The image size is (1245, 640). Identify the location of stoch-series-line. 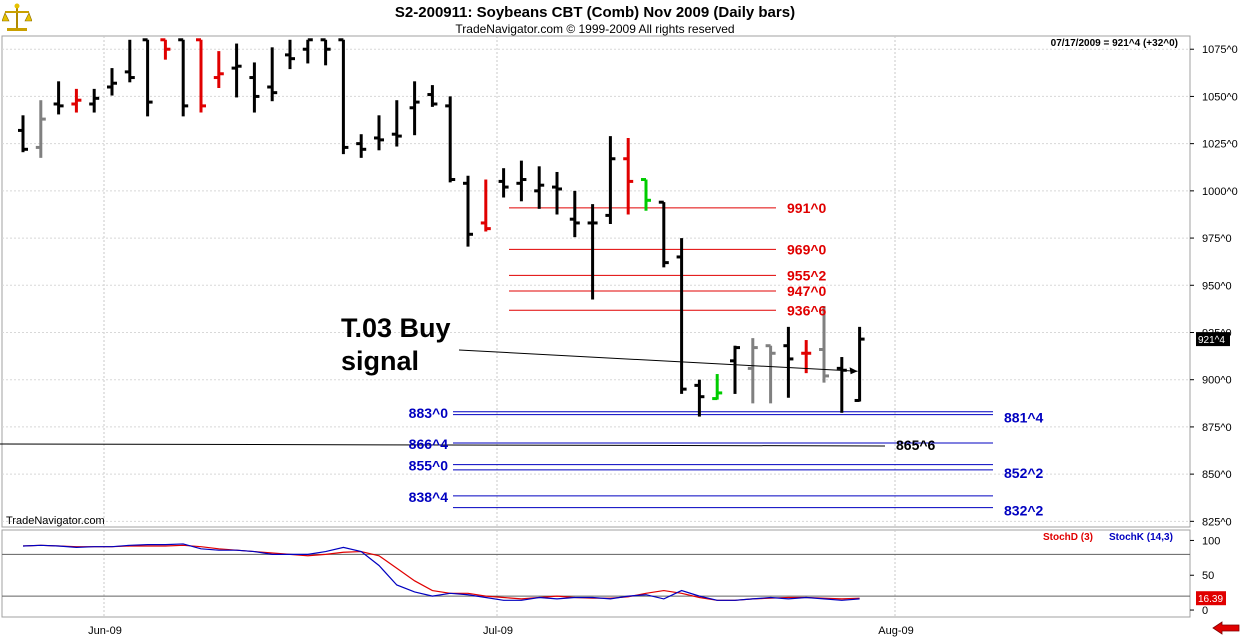
(441, 572).